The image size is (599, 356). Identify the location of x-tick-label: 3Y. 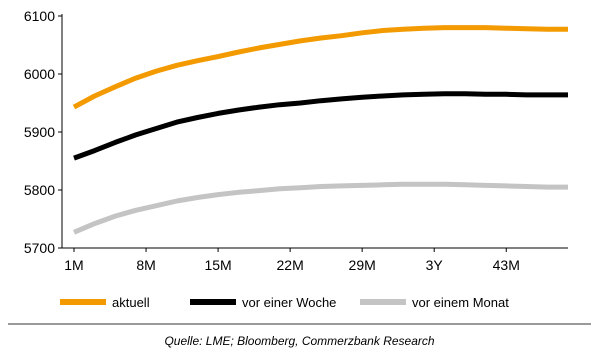
(435, 265).